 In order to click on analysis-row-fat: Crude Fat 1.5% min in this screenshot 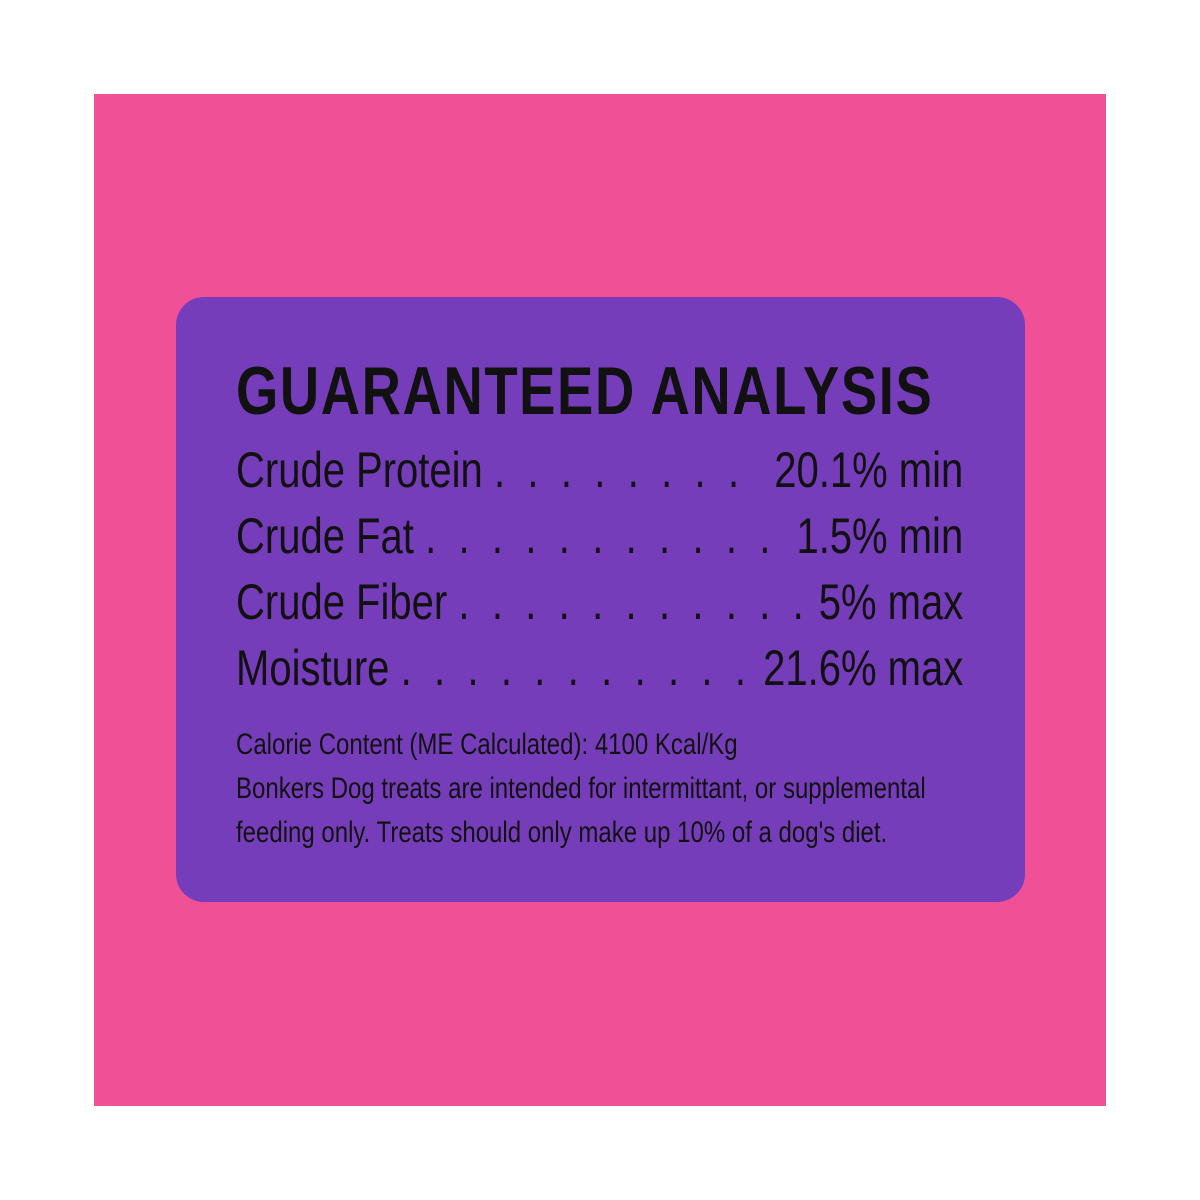, I will do `click(599, 536)`.